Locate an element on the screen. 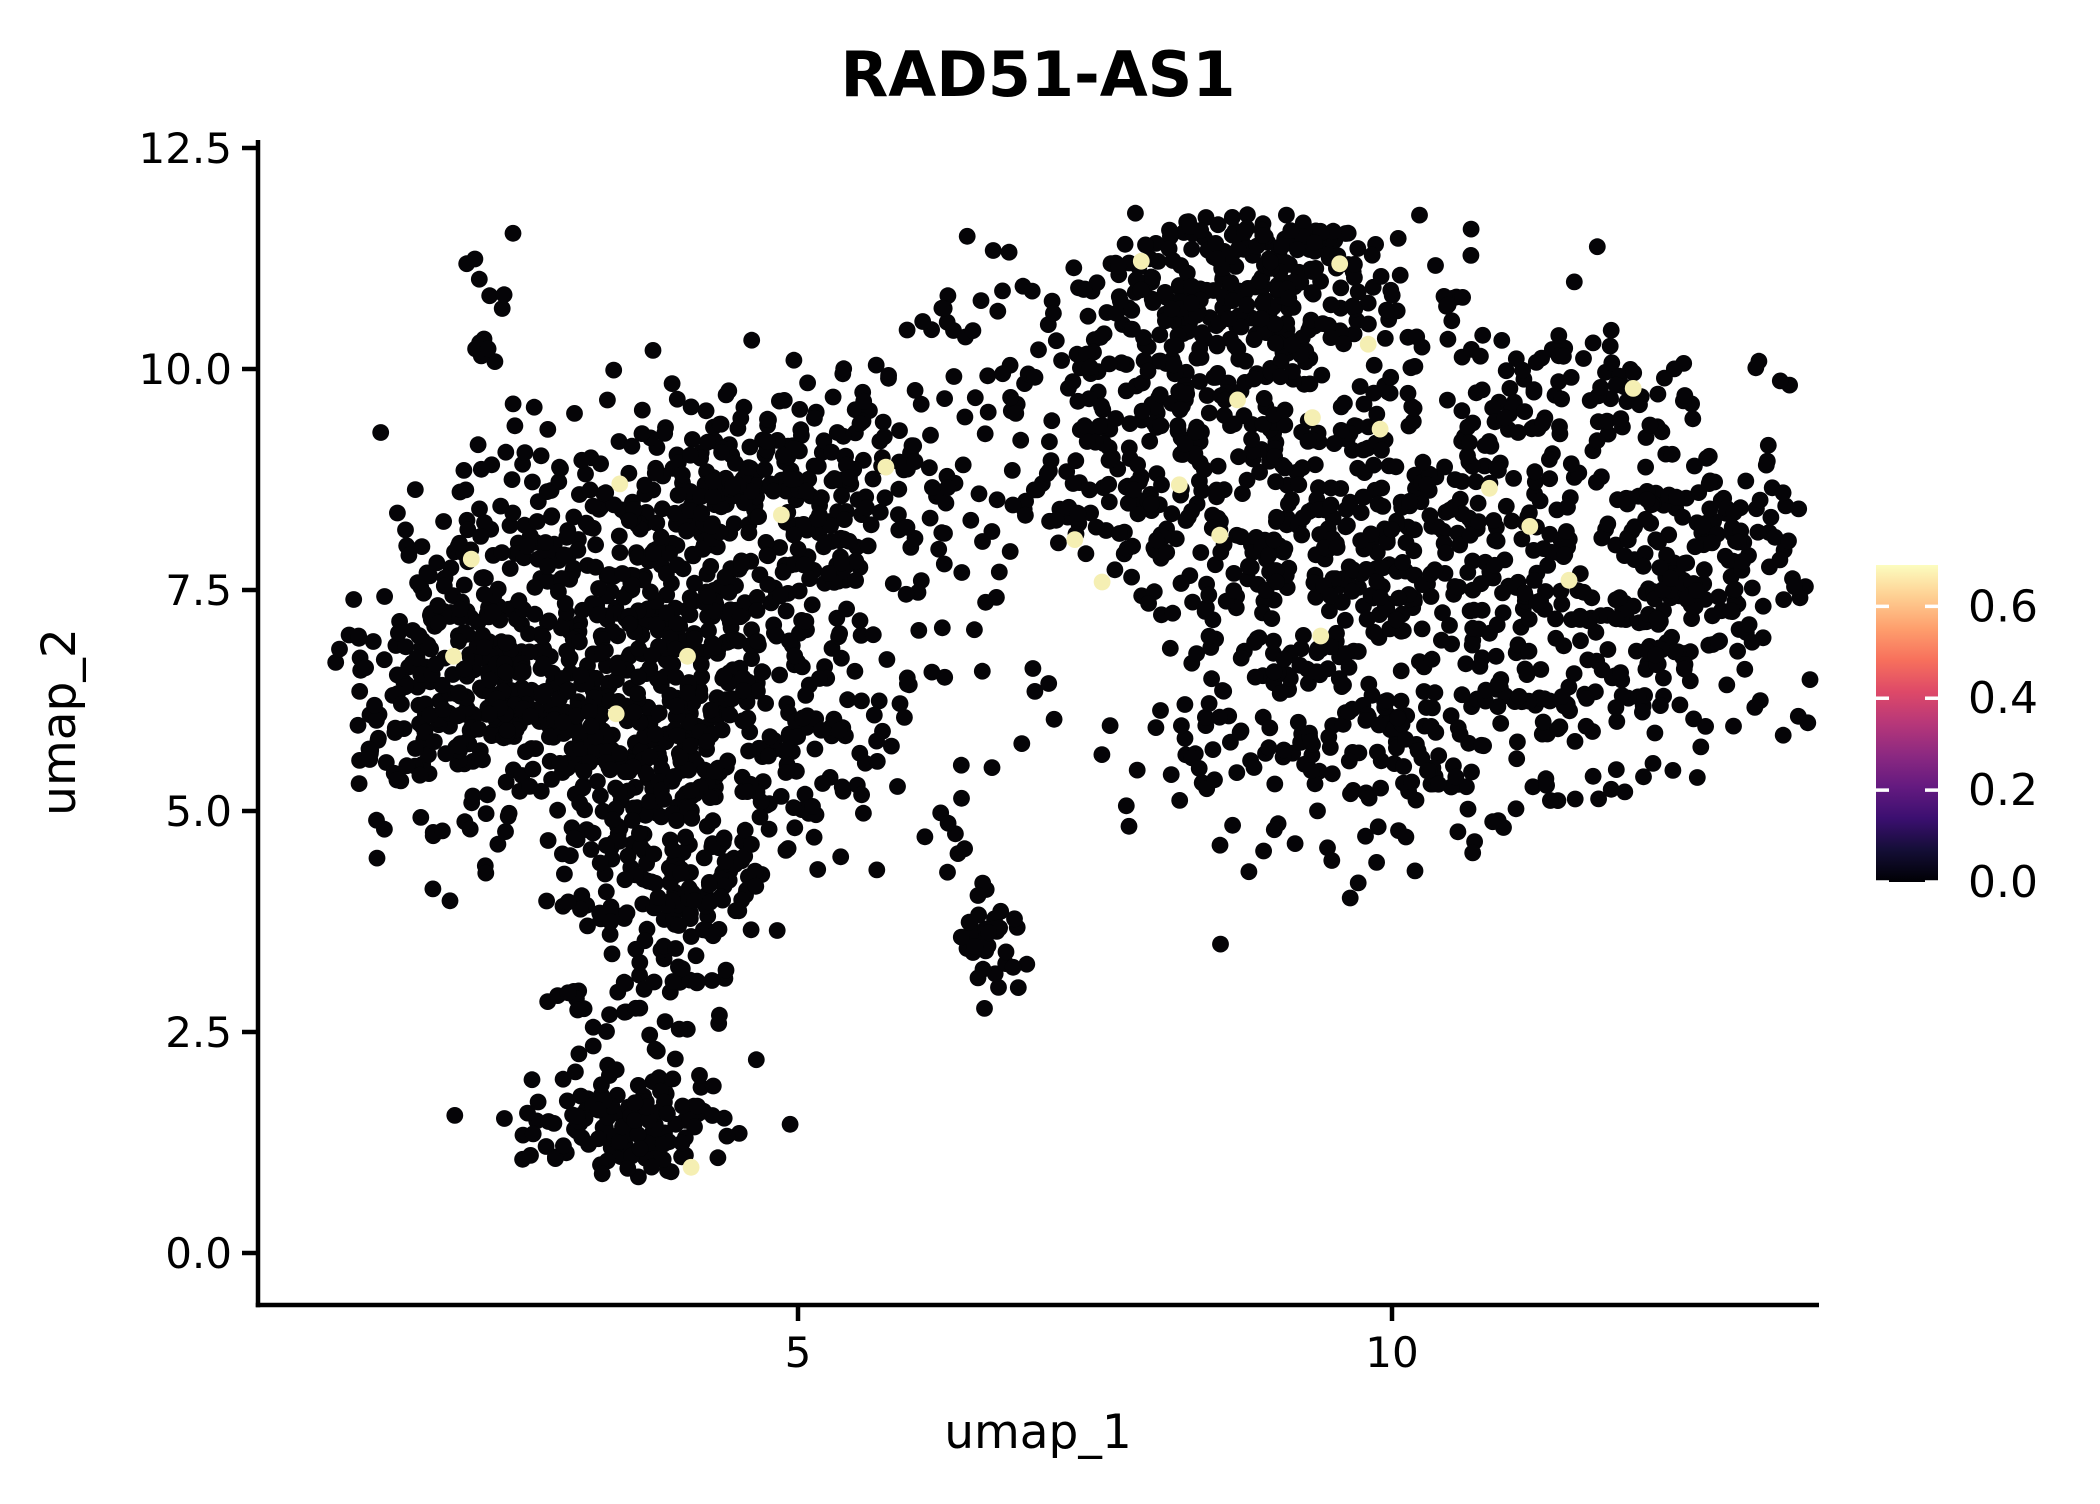 This screenshot has height=1504, width=2100. colorbar-tick-label: 0.2 is located at coordinates (2003, 790).